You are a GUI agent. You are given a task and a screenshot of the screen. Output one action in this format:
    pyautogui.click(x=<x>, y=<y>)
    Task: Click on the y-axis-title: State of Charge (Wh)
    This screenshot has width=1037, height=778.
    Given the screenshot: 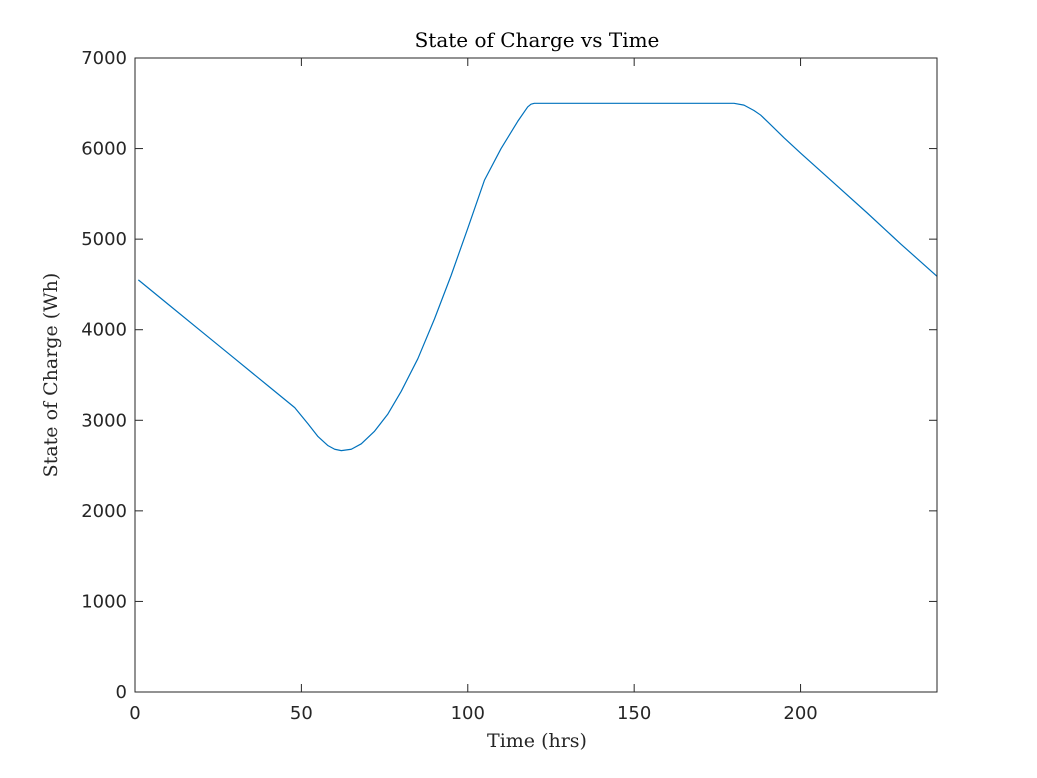 What is the action you would take?
    pyautogui.click(x=51, y=375)
    